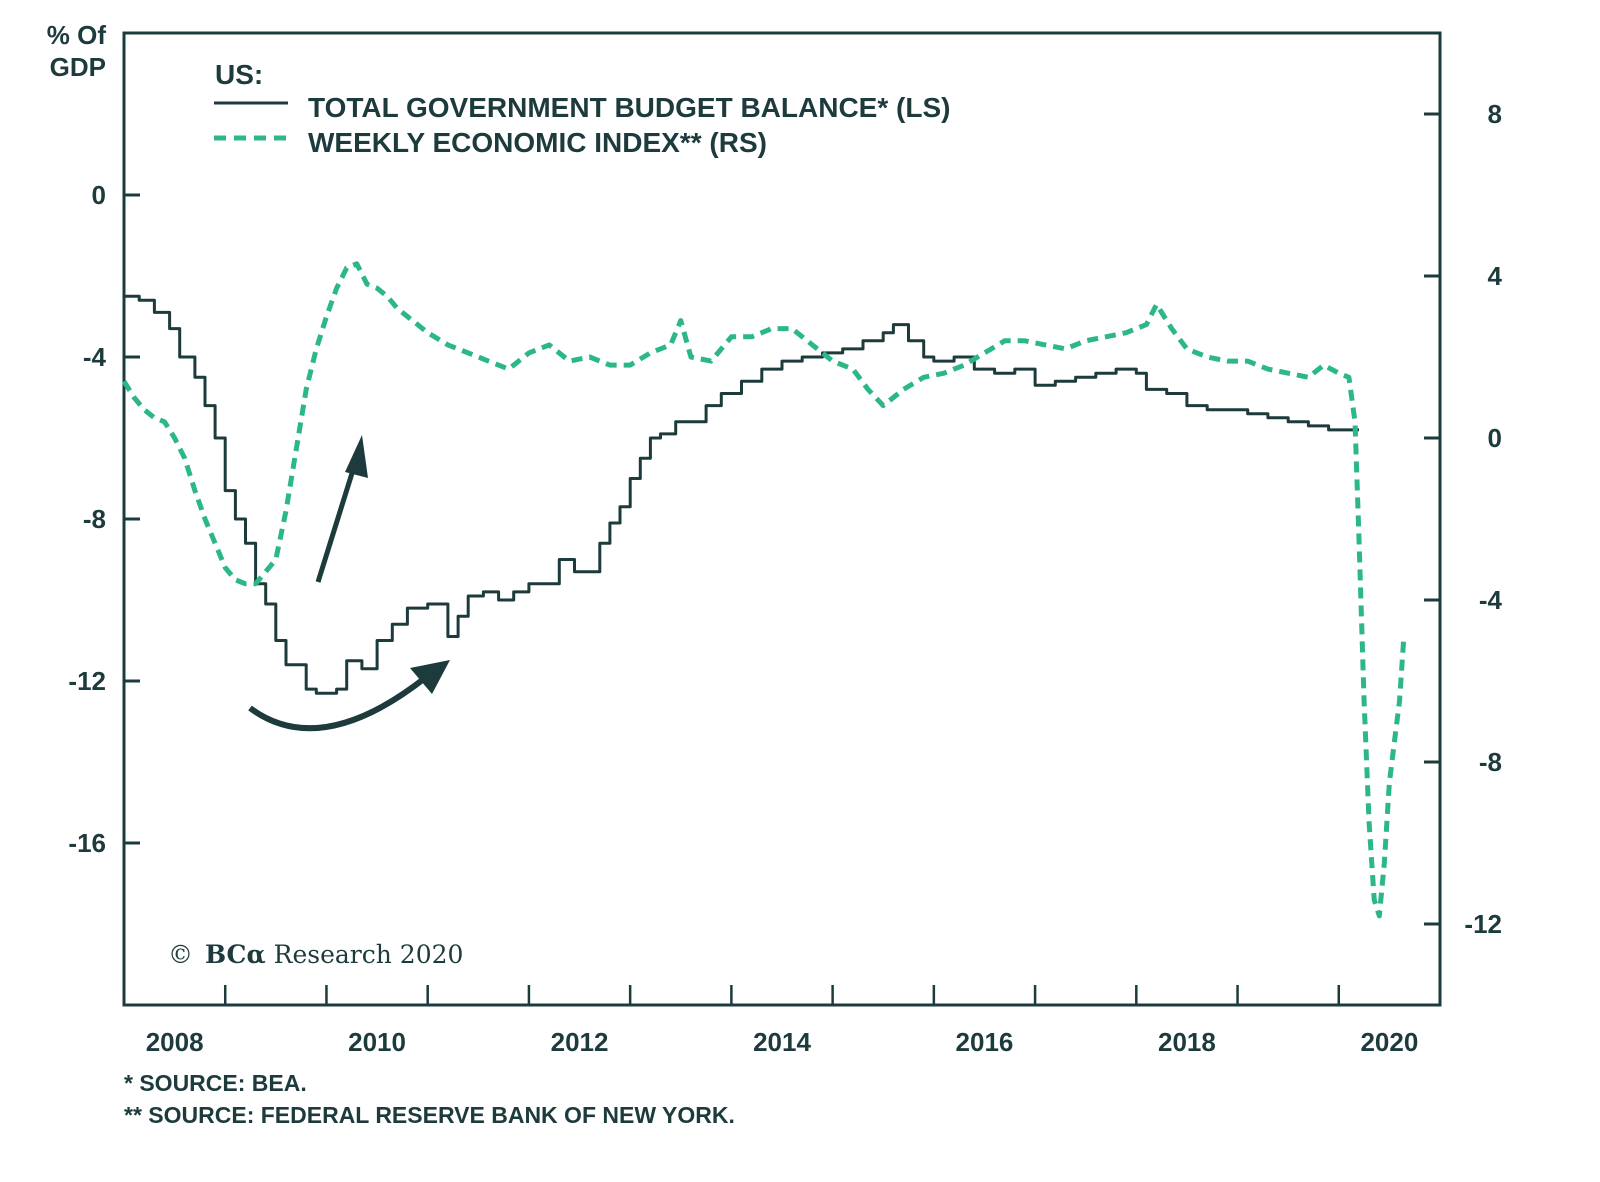 This screenshot has width=1600, height=1182. Describe the element at coordinates (1495, 114) in the screenshot. I see `y-right-tick-label: 8` at that location.